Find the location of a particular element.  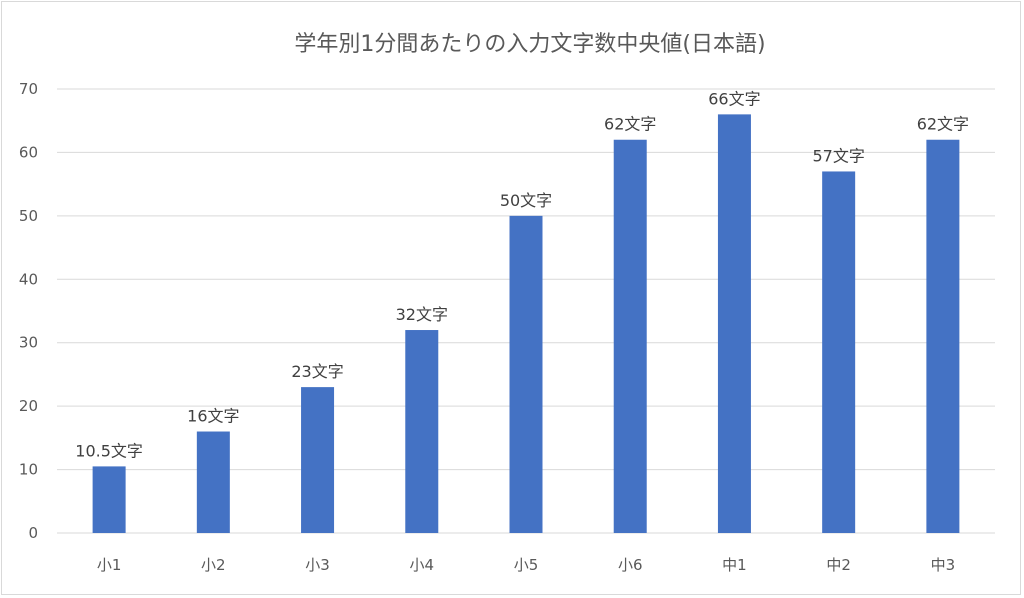

y-tick-label: 50 is located at coordinates (28, 216).